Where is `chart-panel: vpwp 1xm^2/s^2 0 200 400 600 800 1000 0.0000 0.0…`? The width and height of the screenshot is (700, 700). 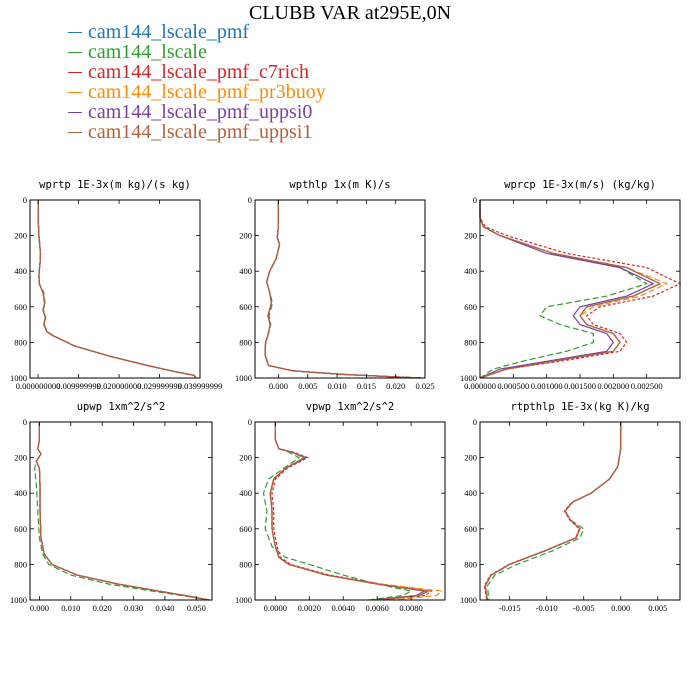
chart-panel: vpwp 1xm^2/s^2 0 200 400 600 800 1000 0.0000 0.0… is located at coordinates (340, 507).